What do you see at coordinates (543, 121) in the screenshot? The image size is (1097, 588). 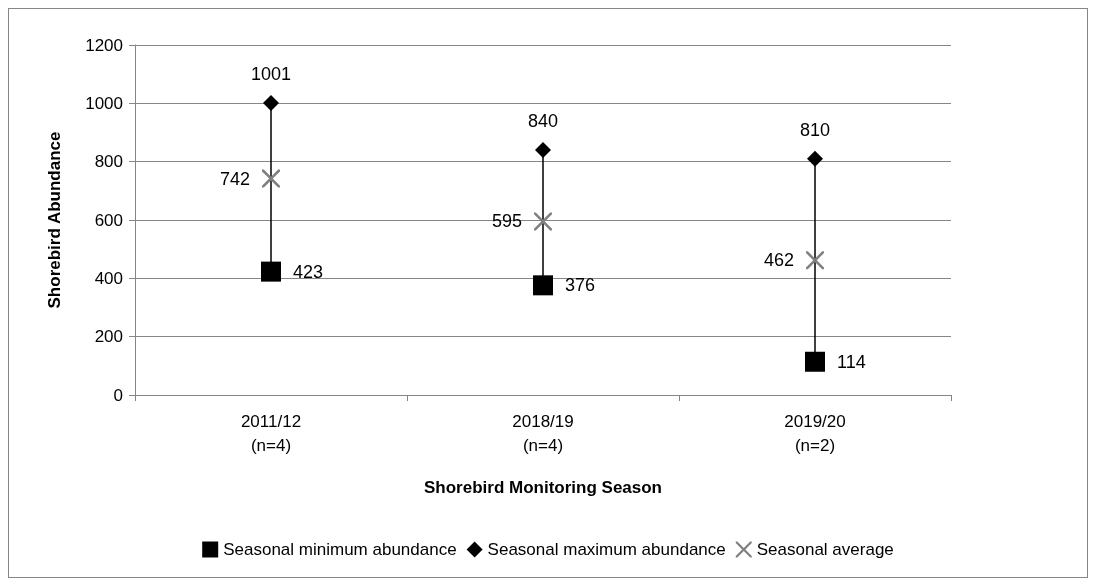 I see `data-label: 840` at bounding box center [543, 121].